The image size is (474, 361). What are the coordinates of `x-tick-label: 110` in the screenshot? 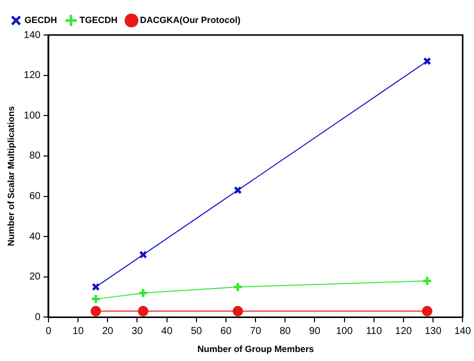 It's located at (374, 331).